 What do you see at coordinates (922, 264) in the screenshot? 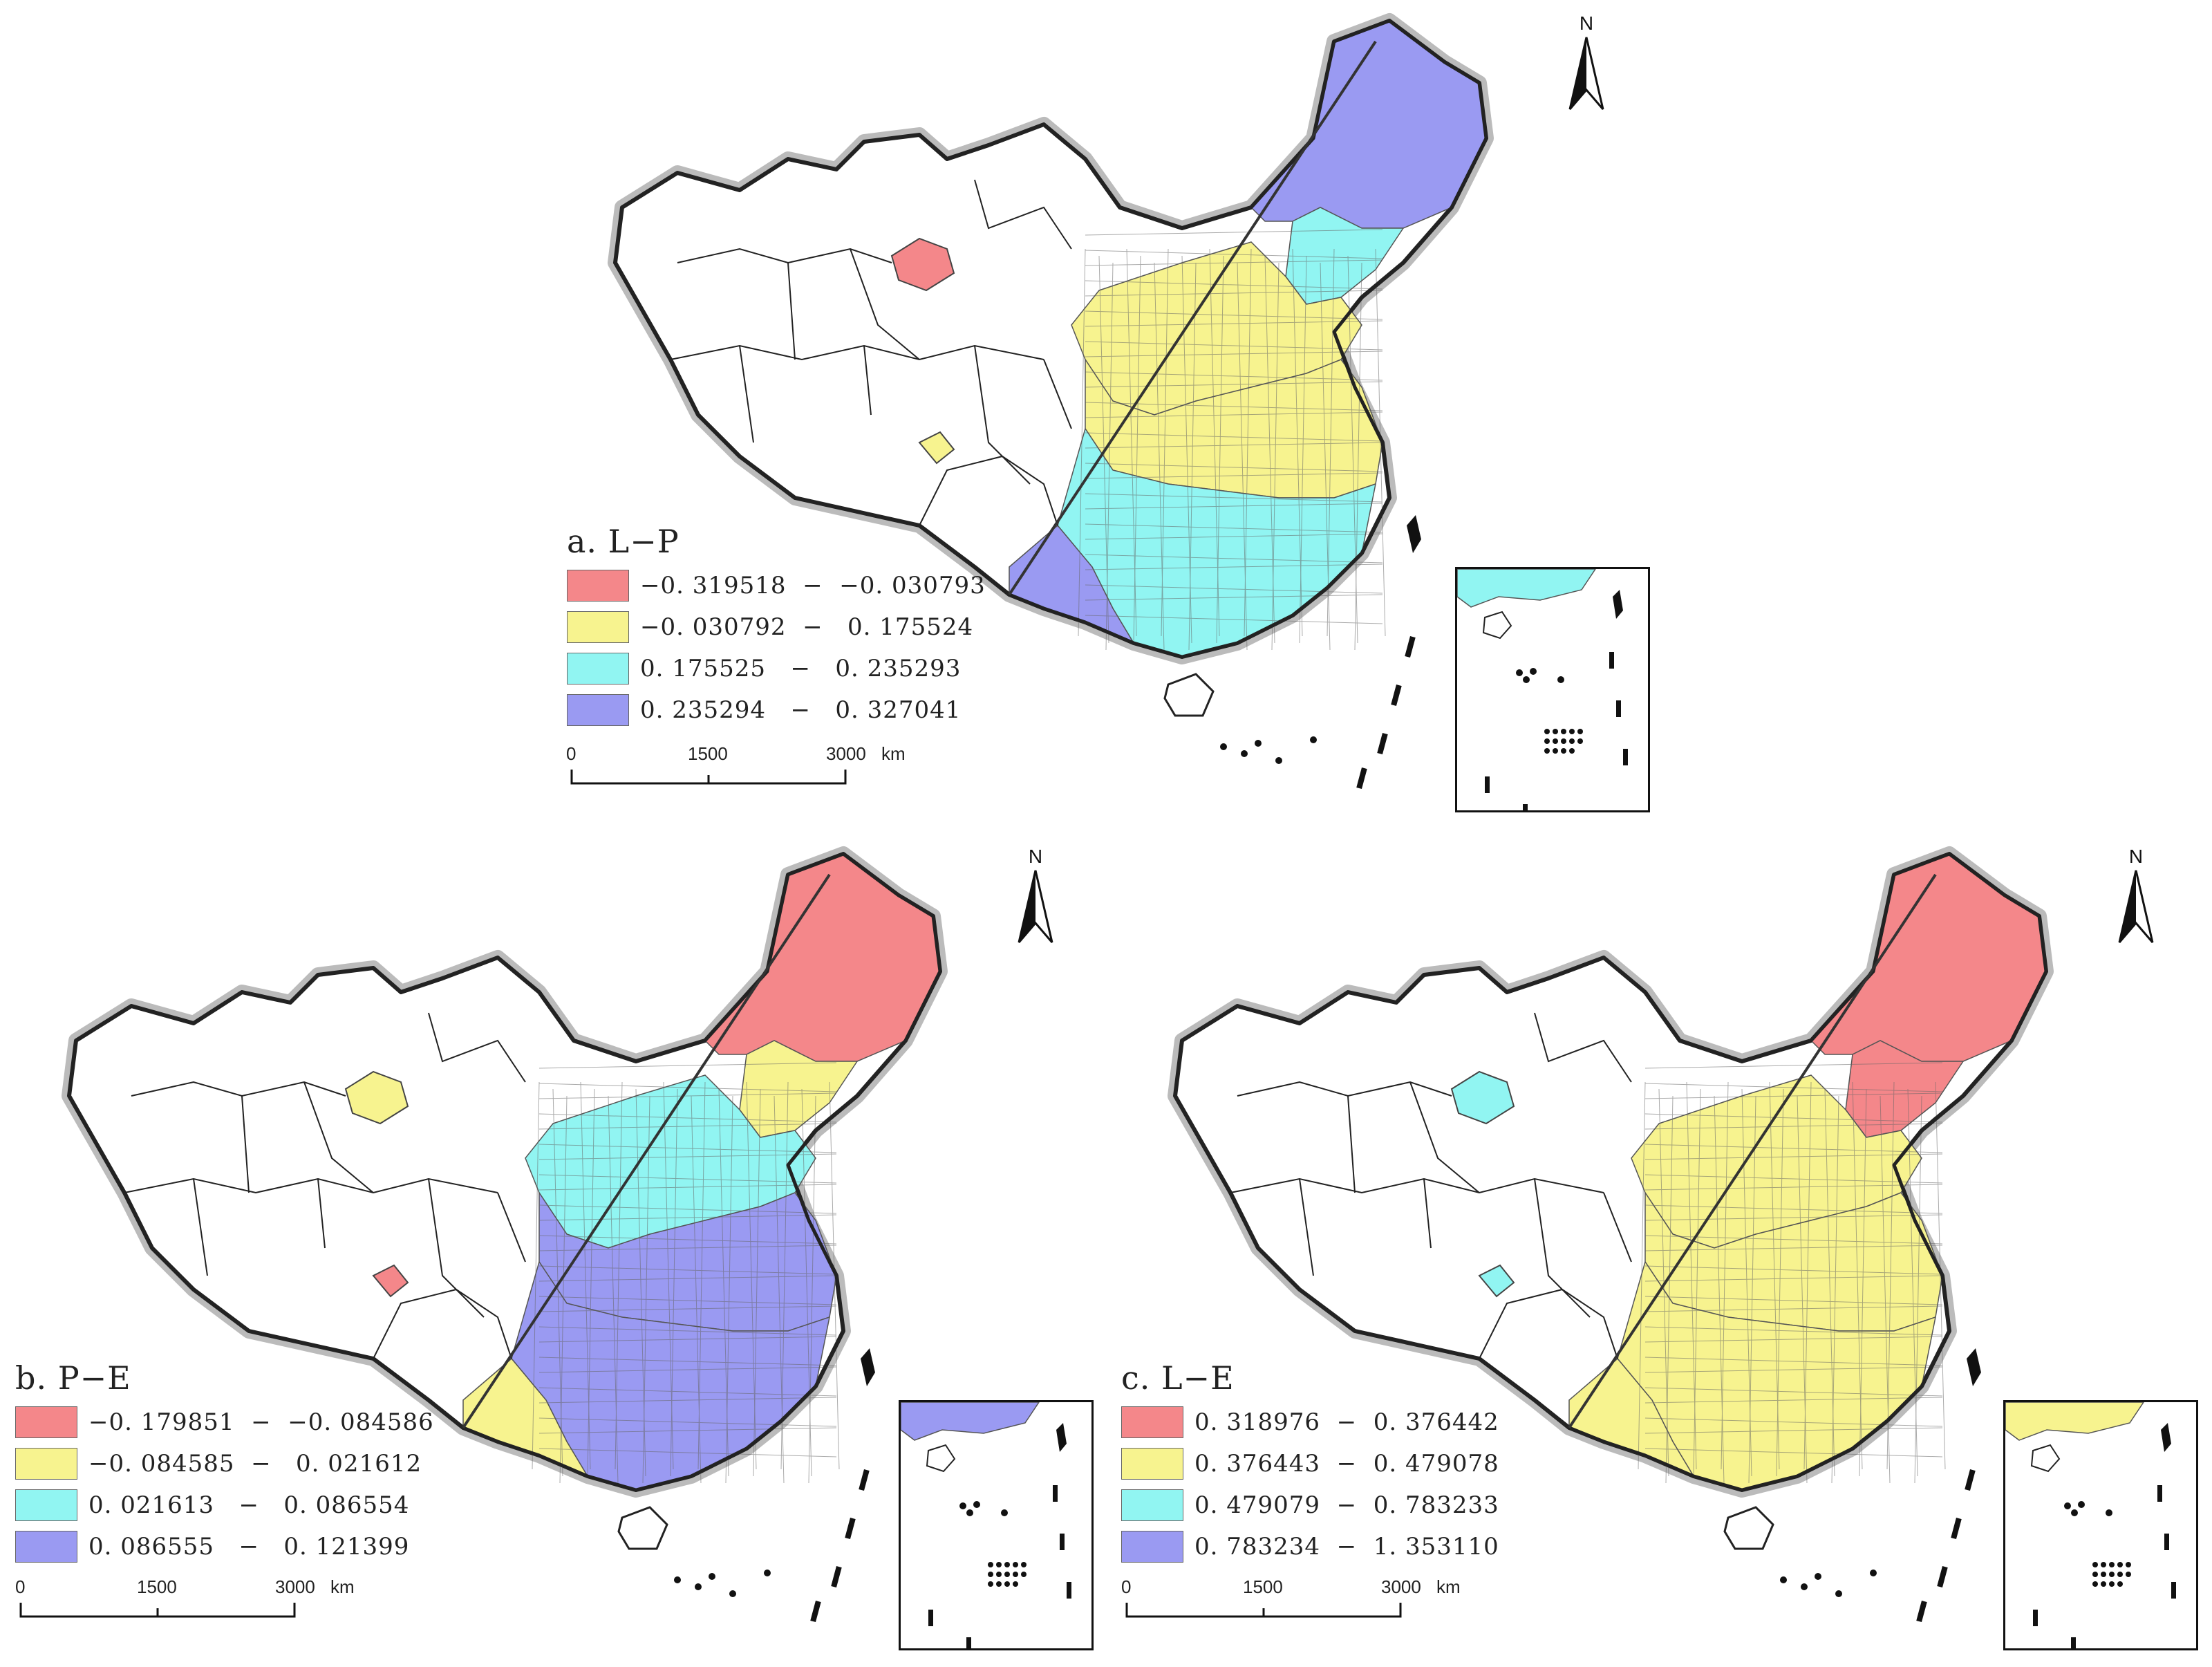
I see `region-xinjiang-patch` at bounding box center [922, 264].